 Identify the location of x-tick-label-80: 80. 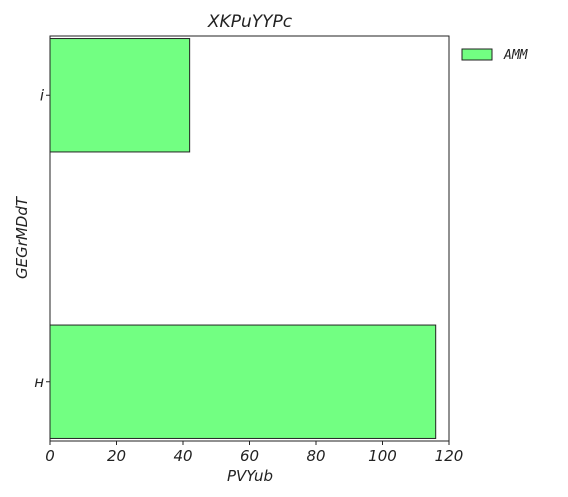
(315, 456).